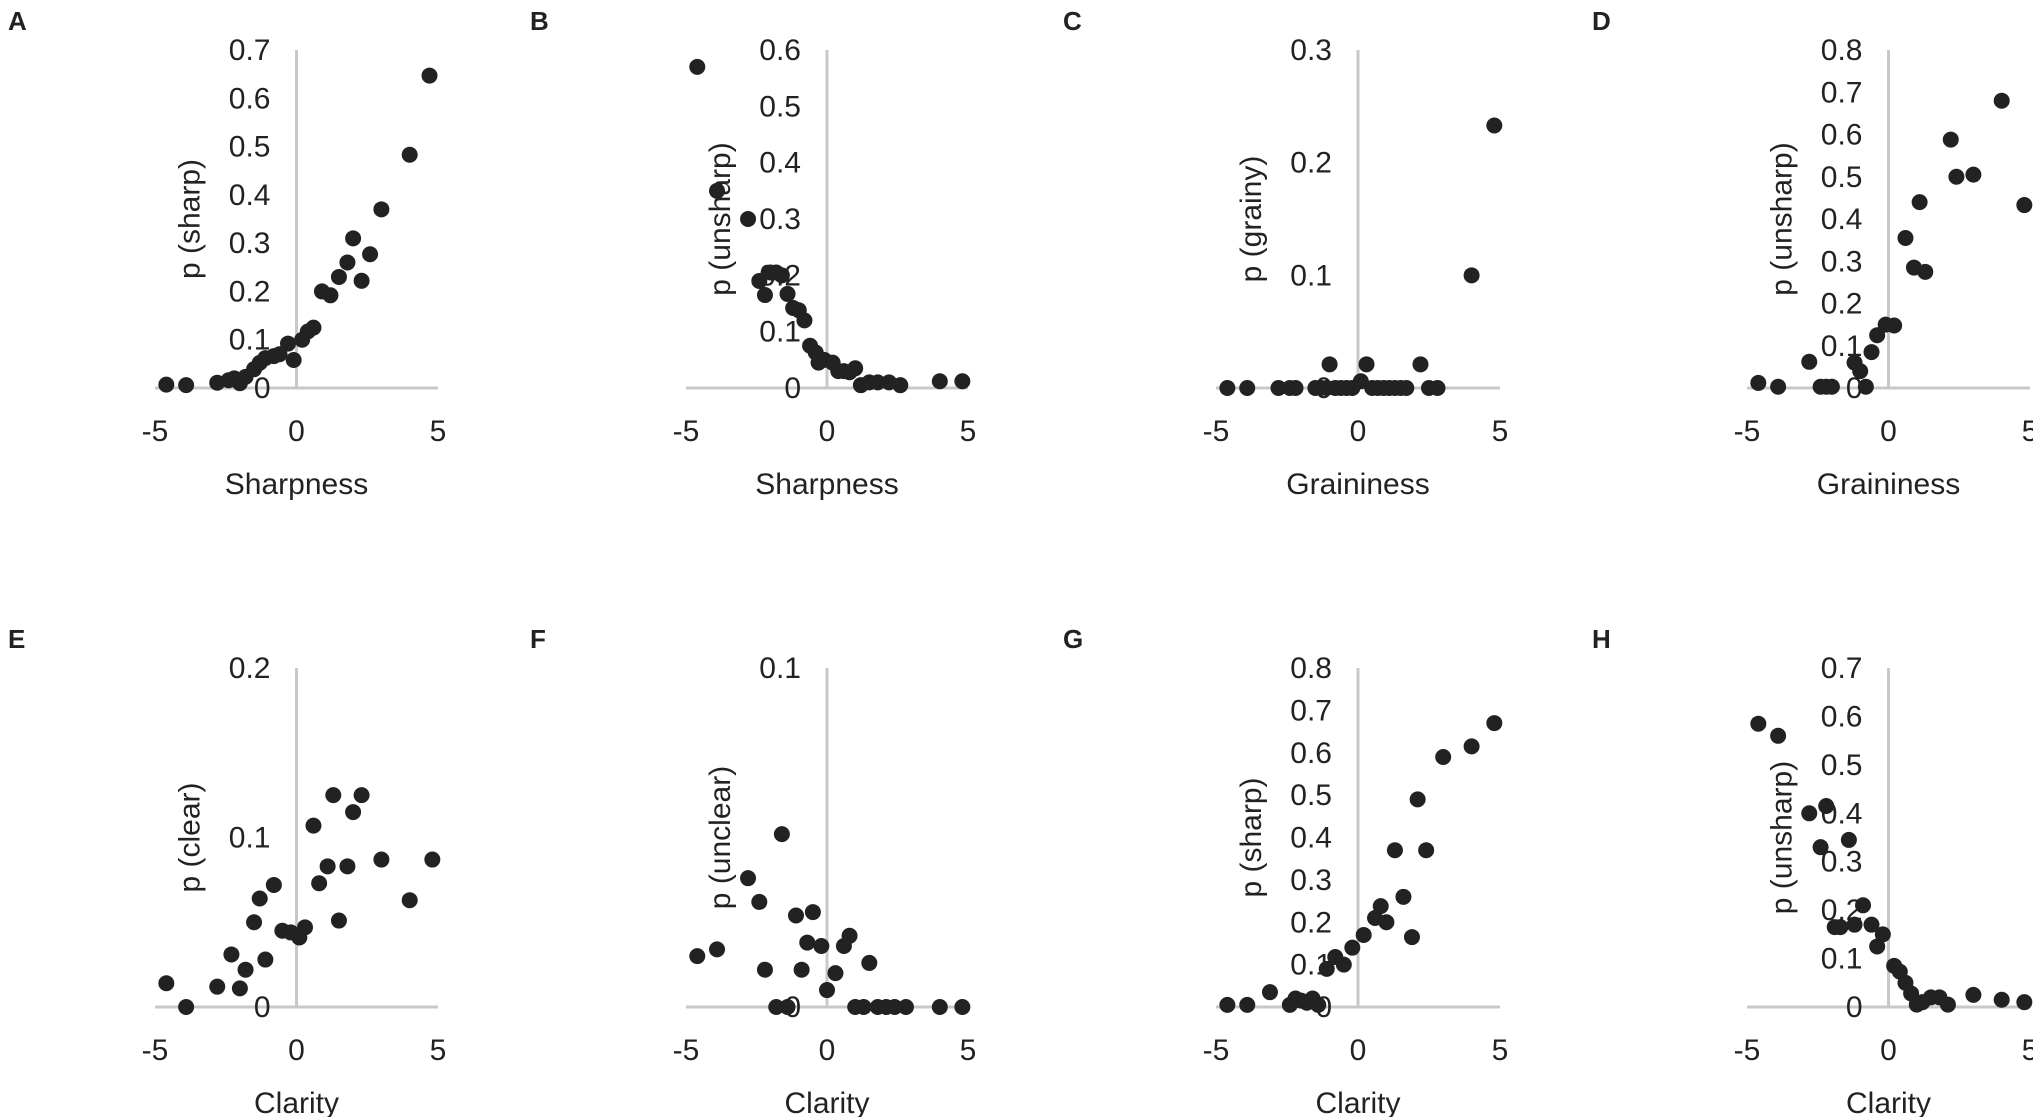  What do you see at coordinates (296, 1102) in the screenshot?
I see `x-axis-title-e: Clarity` at bounding box center [296, 1102].